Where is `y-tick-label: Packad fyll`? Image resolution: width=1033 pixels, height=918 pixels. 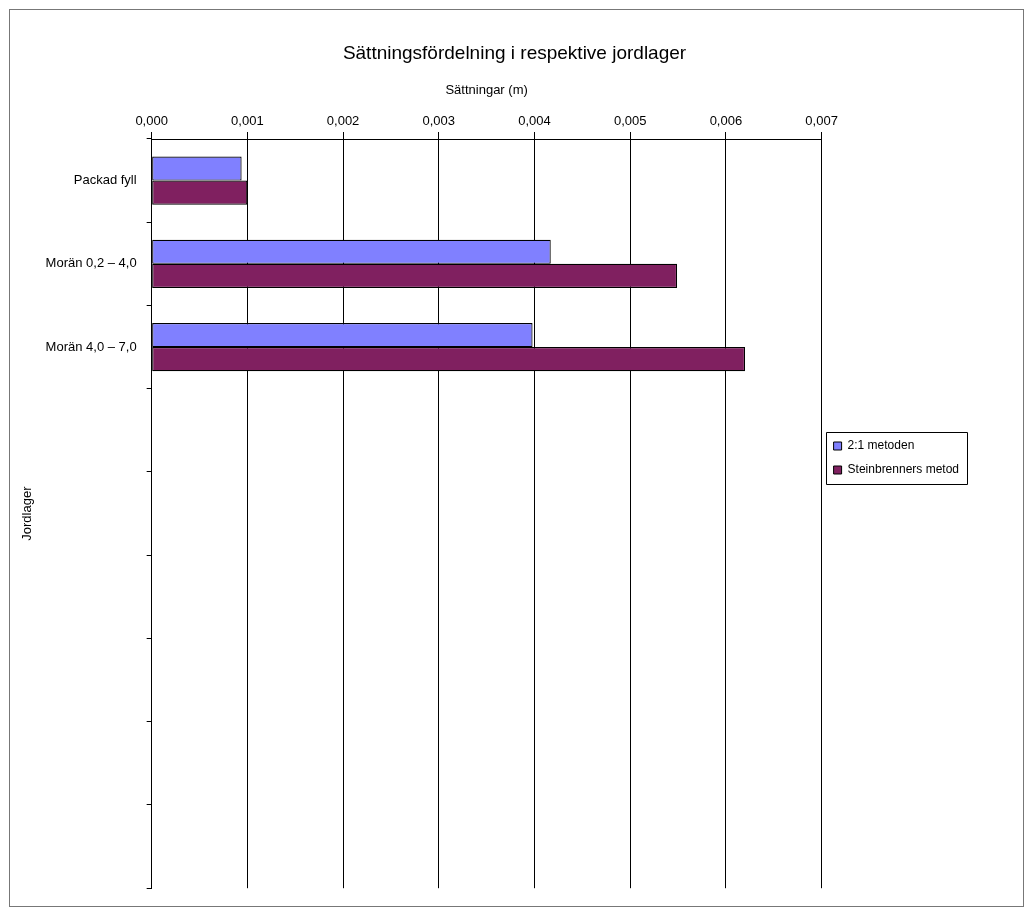 y-tick-label: Packad fyll is located at coordinates (105, 180).